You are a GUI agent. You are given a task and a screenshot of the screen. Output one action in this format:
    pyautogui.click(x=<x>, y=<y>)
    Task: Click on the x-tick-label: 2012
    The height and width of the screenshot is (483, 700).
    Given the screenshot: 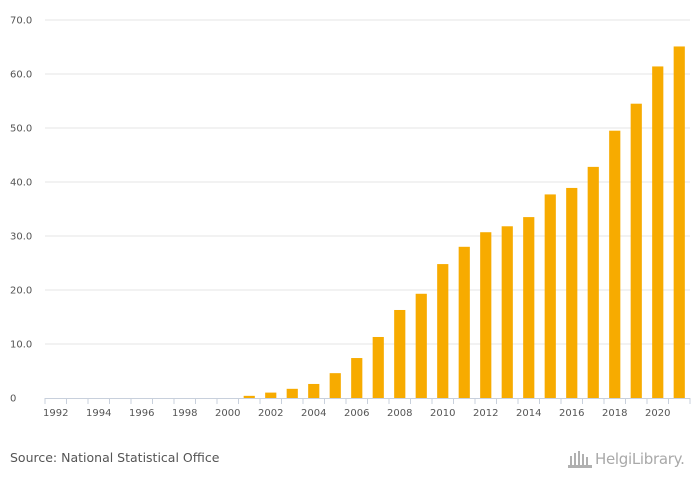 What is the action you would take?
    pyautogui.click(x=485, y=413)
    